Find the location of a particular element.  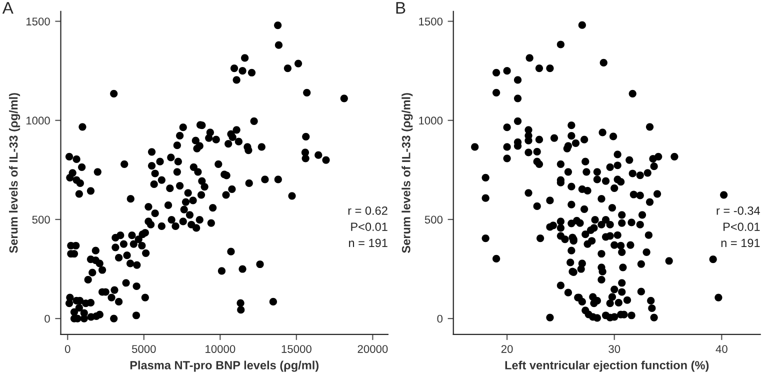

chart-title: A is located at coordinates (8, 8).